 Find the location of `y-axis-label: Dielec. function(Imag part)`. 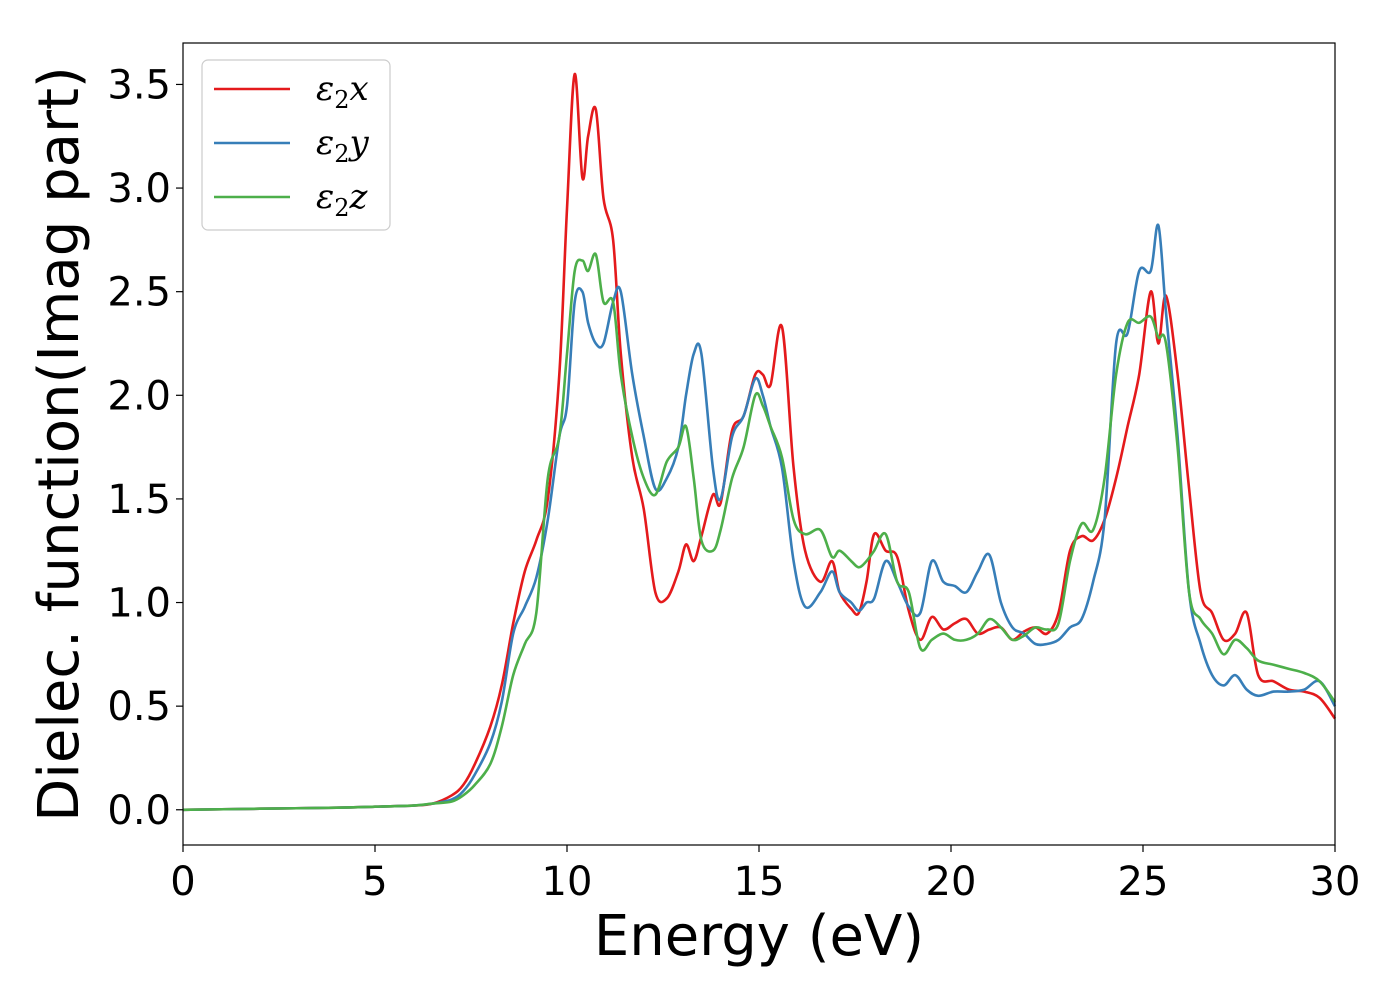

y-axis-label: Dielec. function(Imag part) is located at coordinates (59, 444).